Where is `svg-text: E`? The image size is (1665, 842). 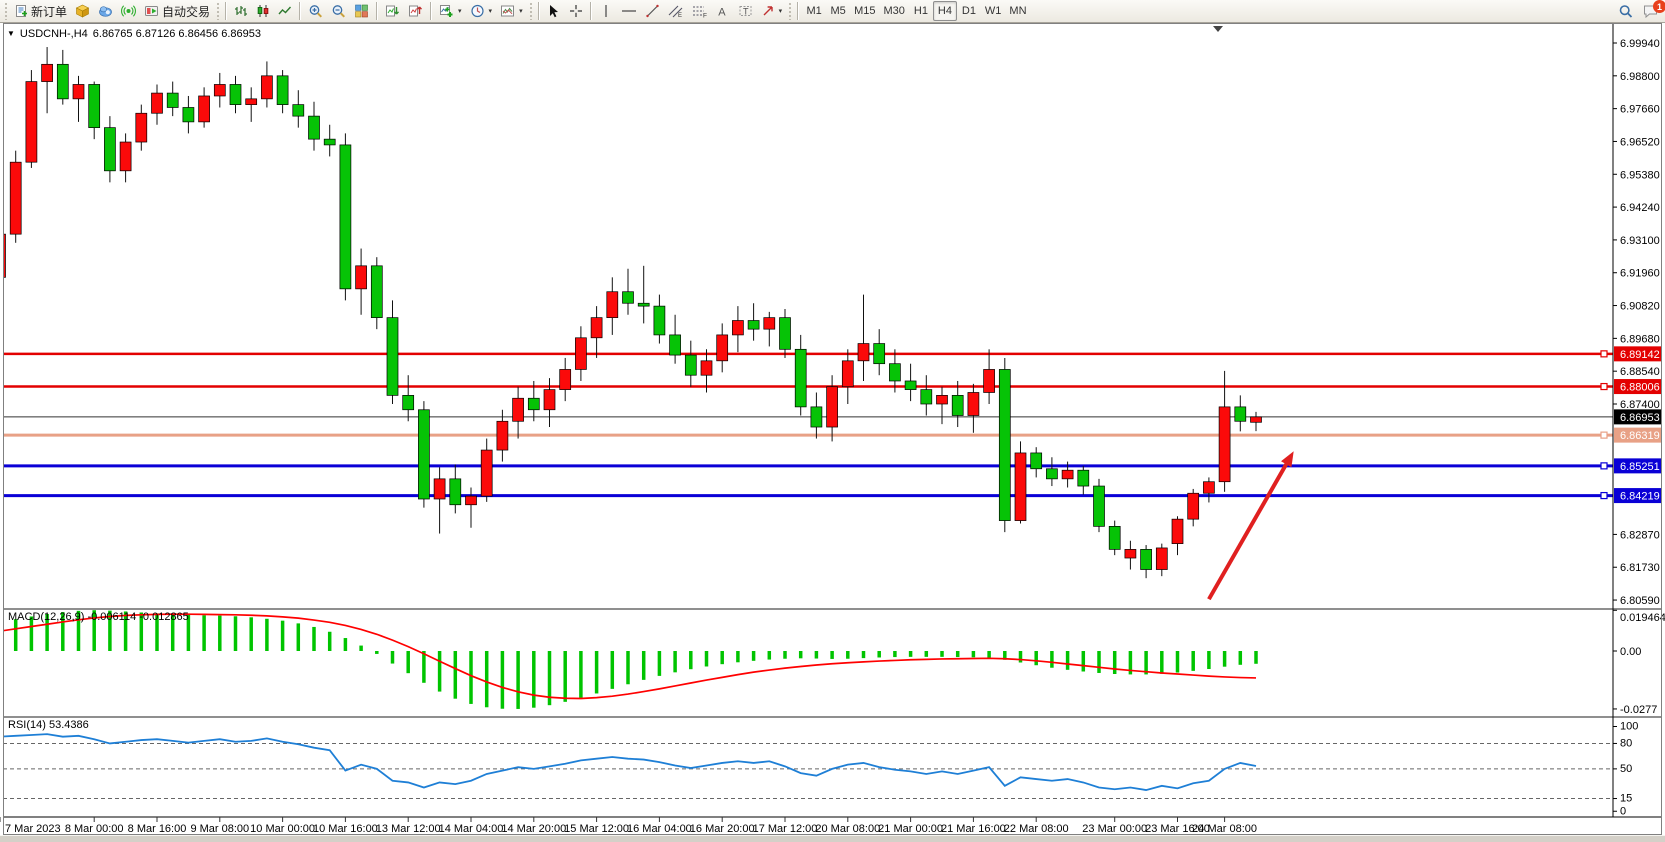 svg-text: E is located at coordinates (680, 15).